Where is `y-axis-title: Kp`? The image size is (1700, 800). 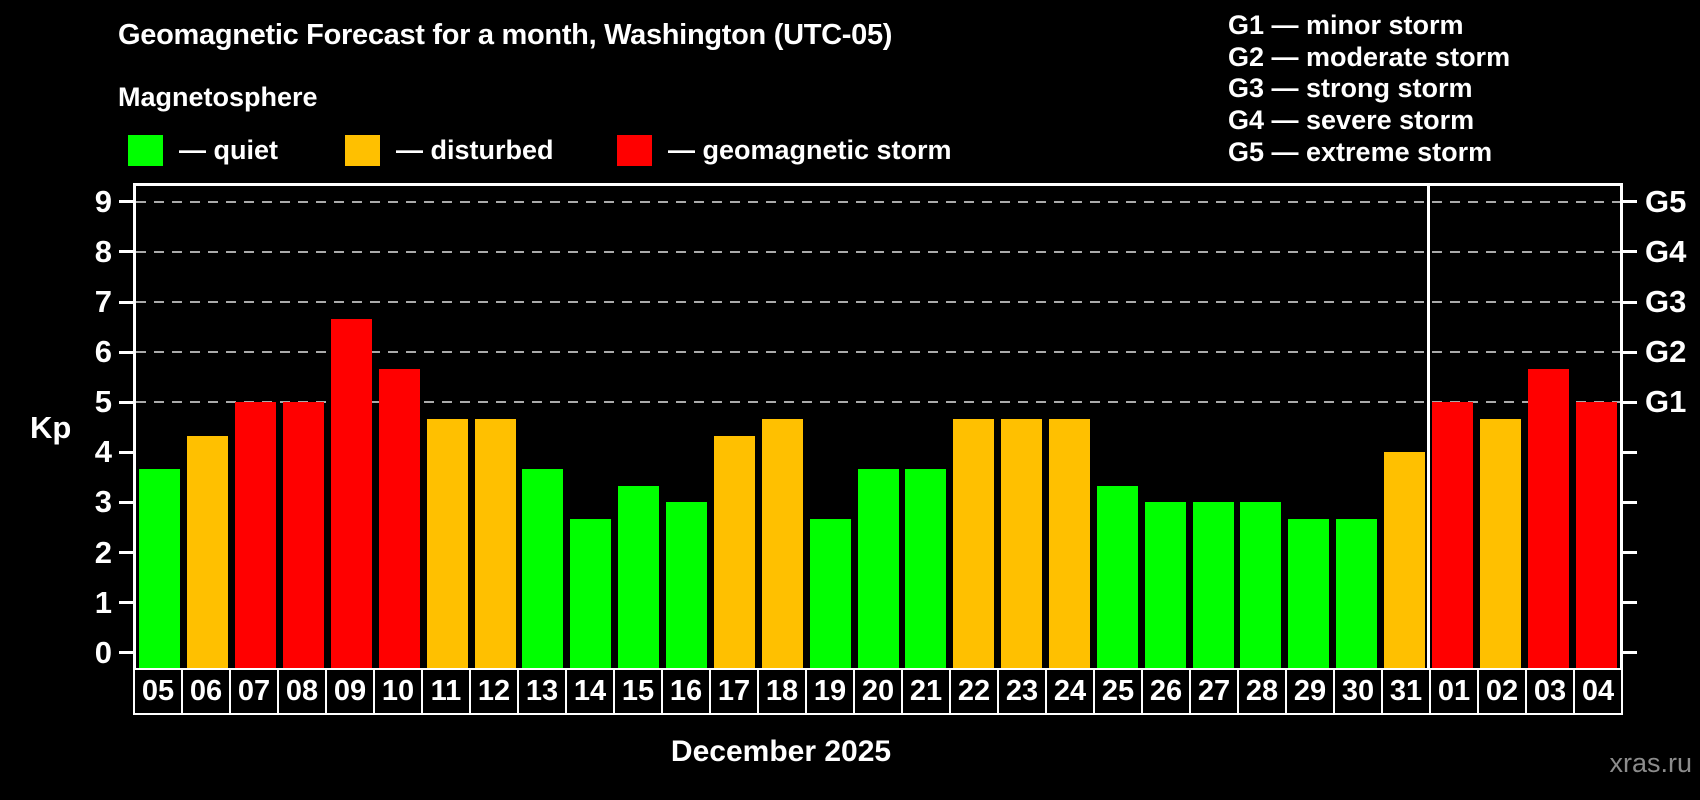
y-axis-title: Kp is located at coordinates (51, 427).